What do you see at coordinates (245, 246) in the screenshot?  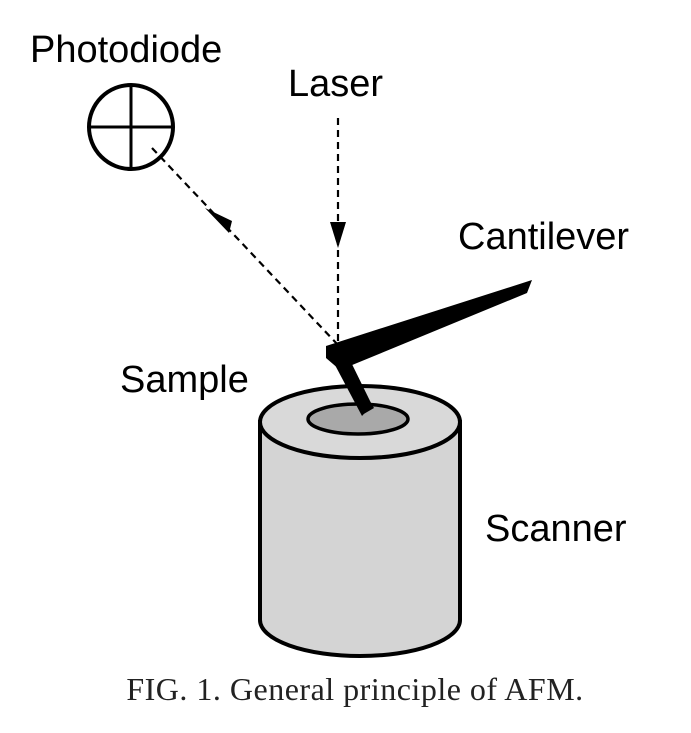 I see `reflected-laser-beam` at bounding box center [245, 246].